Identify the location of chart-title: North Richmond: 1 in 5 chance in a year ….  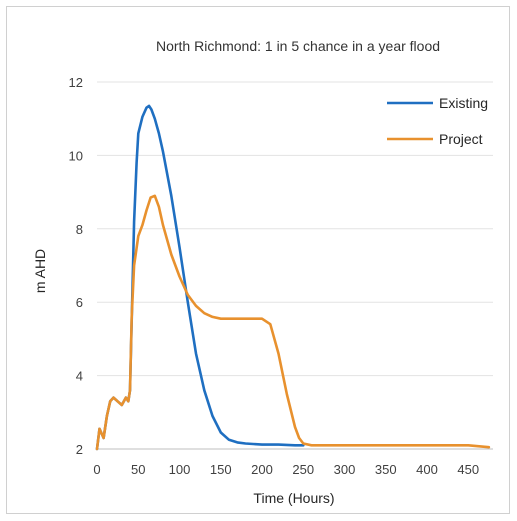
(298, 46).